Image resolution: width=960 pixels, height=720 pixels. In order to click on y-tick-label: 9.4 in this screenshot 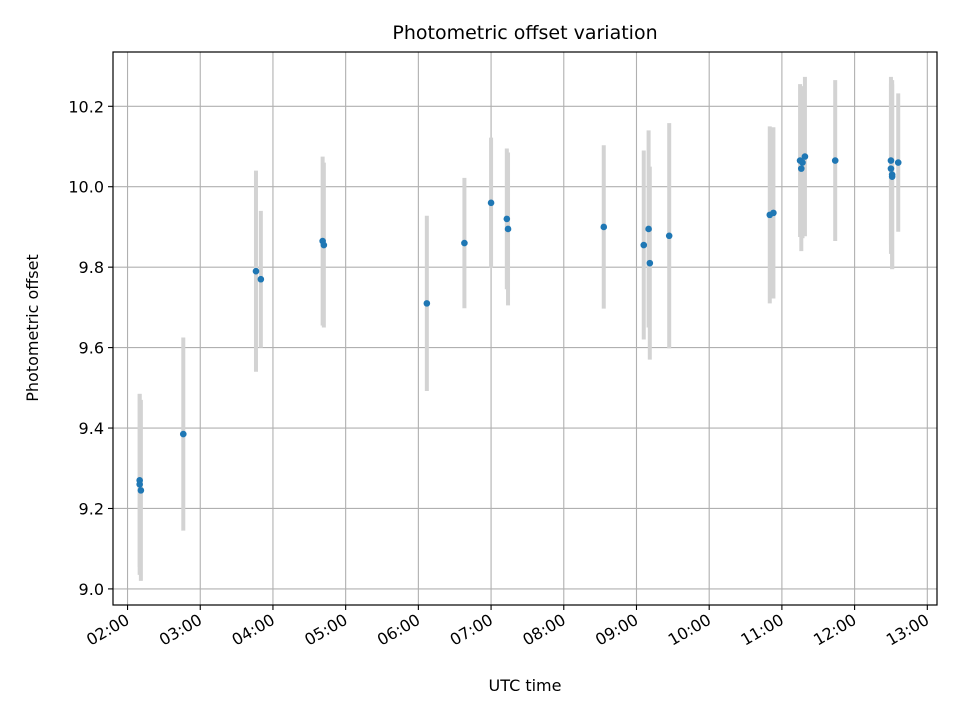, I will do `click(91, 428)`.